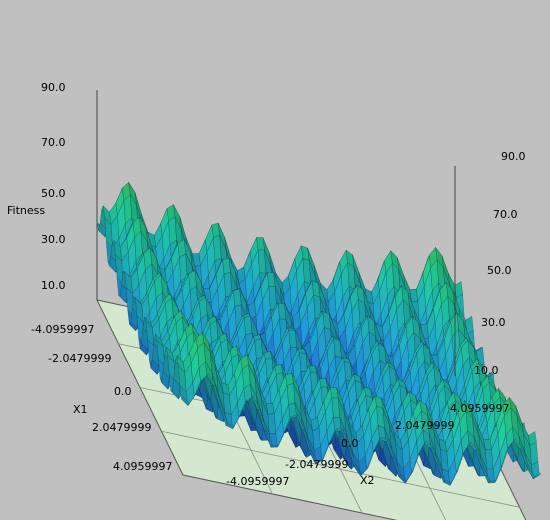  Describe the element at coordinates (143, 466) in the screenshot. I see `x1-tick: 4.0959997` at that location.